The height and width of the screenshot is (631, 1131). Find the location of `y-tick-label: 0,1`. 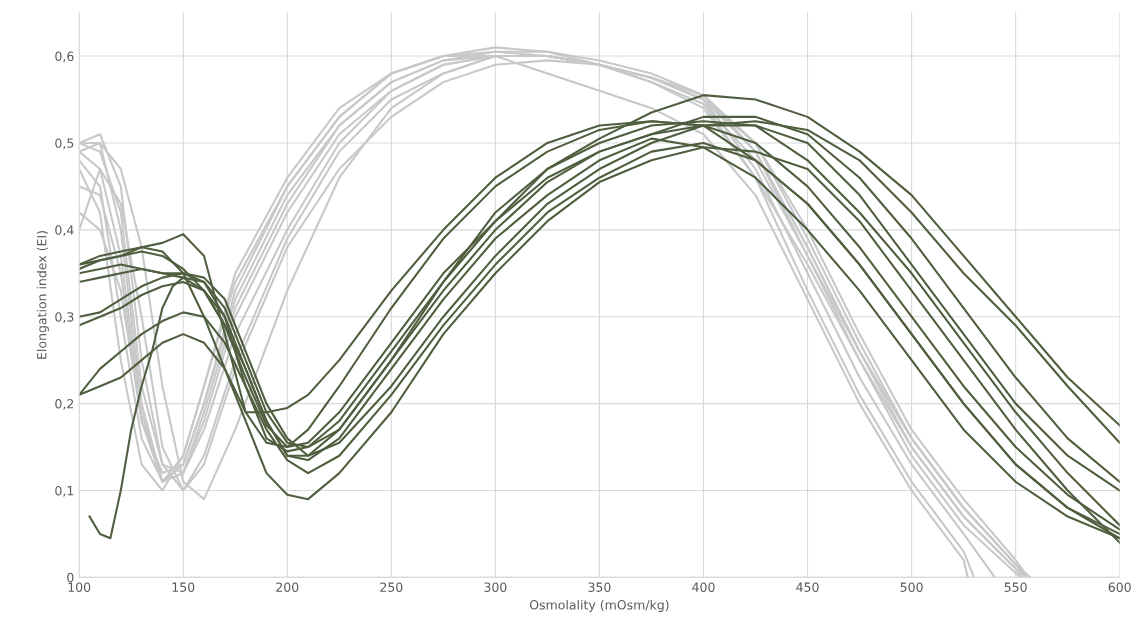

y-tick-label: 0,1 is located at coordinates (64, 491).